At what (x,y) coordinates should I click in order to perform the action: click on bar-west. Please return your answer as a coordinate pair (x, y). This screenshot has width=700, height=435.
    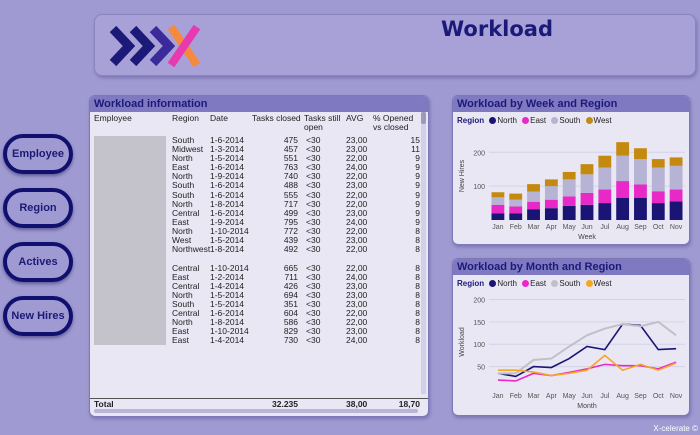
    Looking at the image, I should click on (516, 196).